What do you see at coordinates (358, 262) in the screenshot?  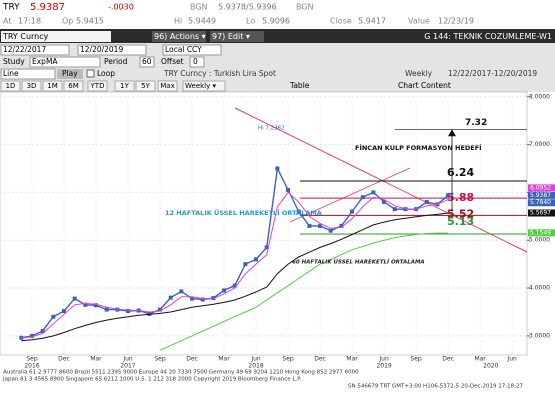 I see `legend-note: 60 HAFTALIK ÜSSEL HAREKETLİ ORTALAMA` at bounding box center [358, 262].